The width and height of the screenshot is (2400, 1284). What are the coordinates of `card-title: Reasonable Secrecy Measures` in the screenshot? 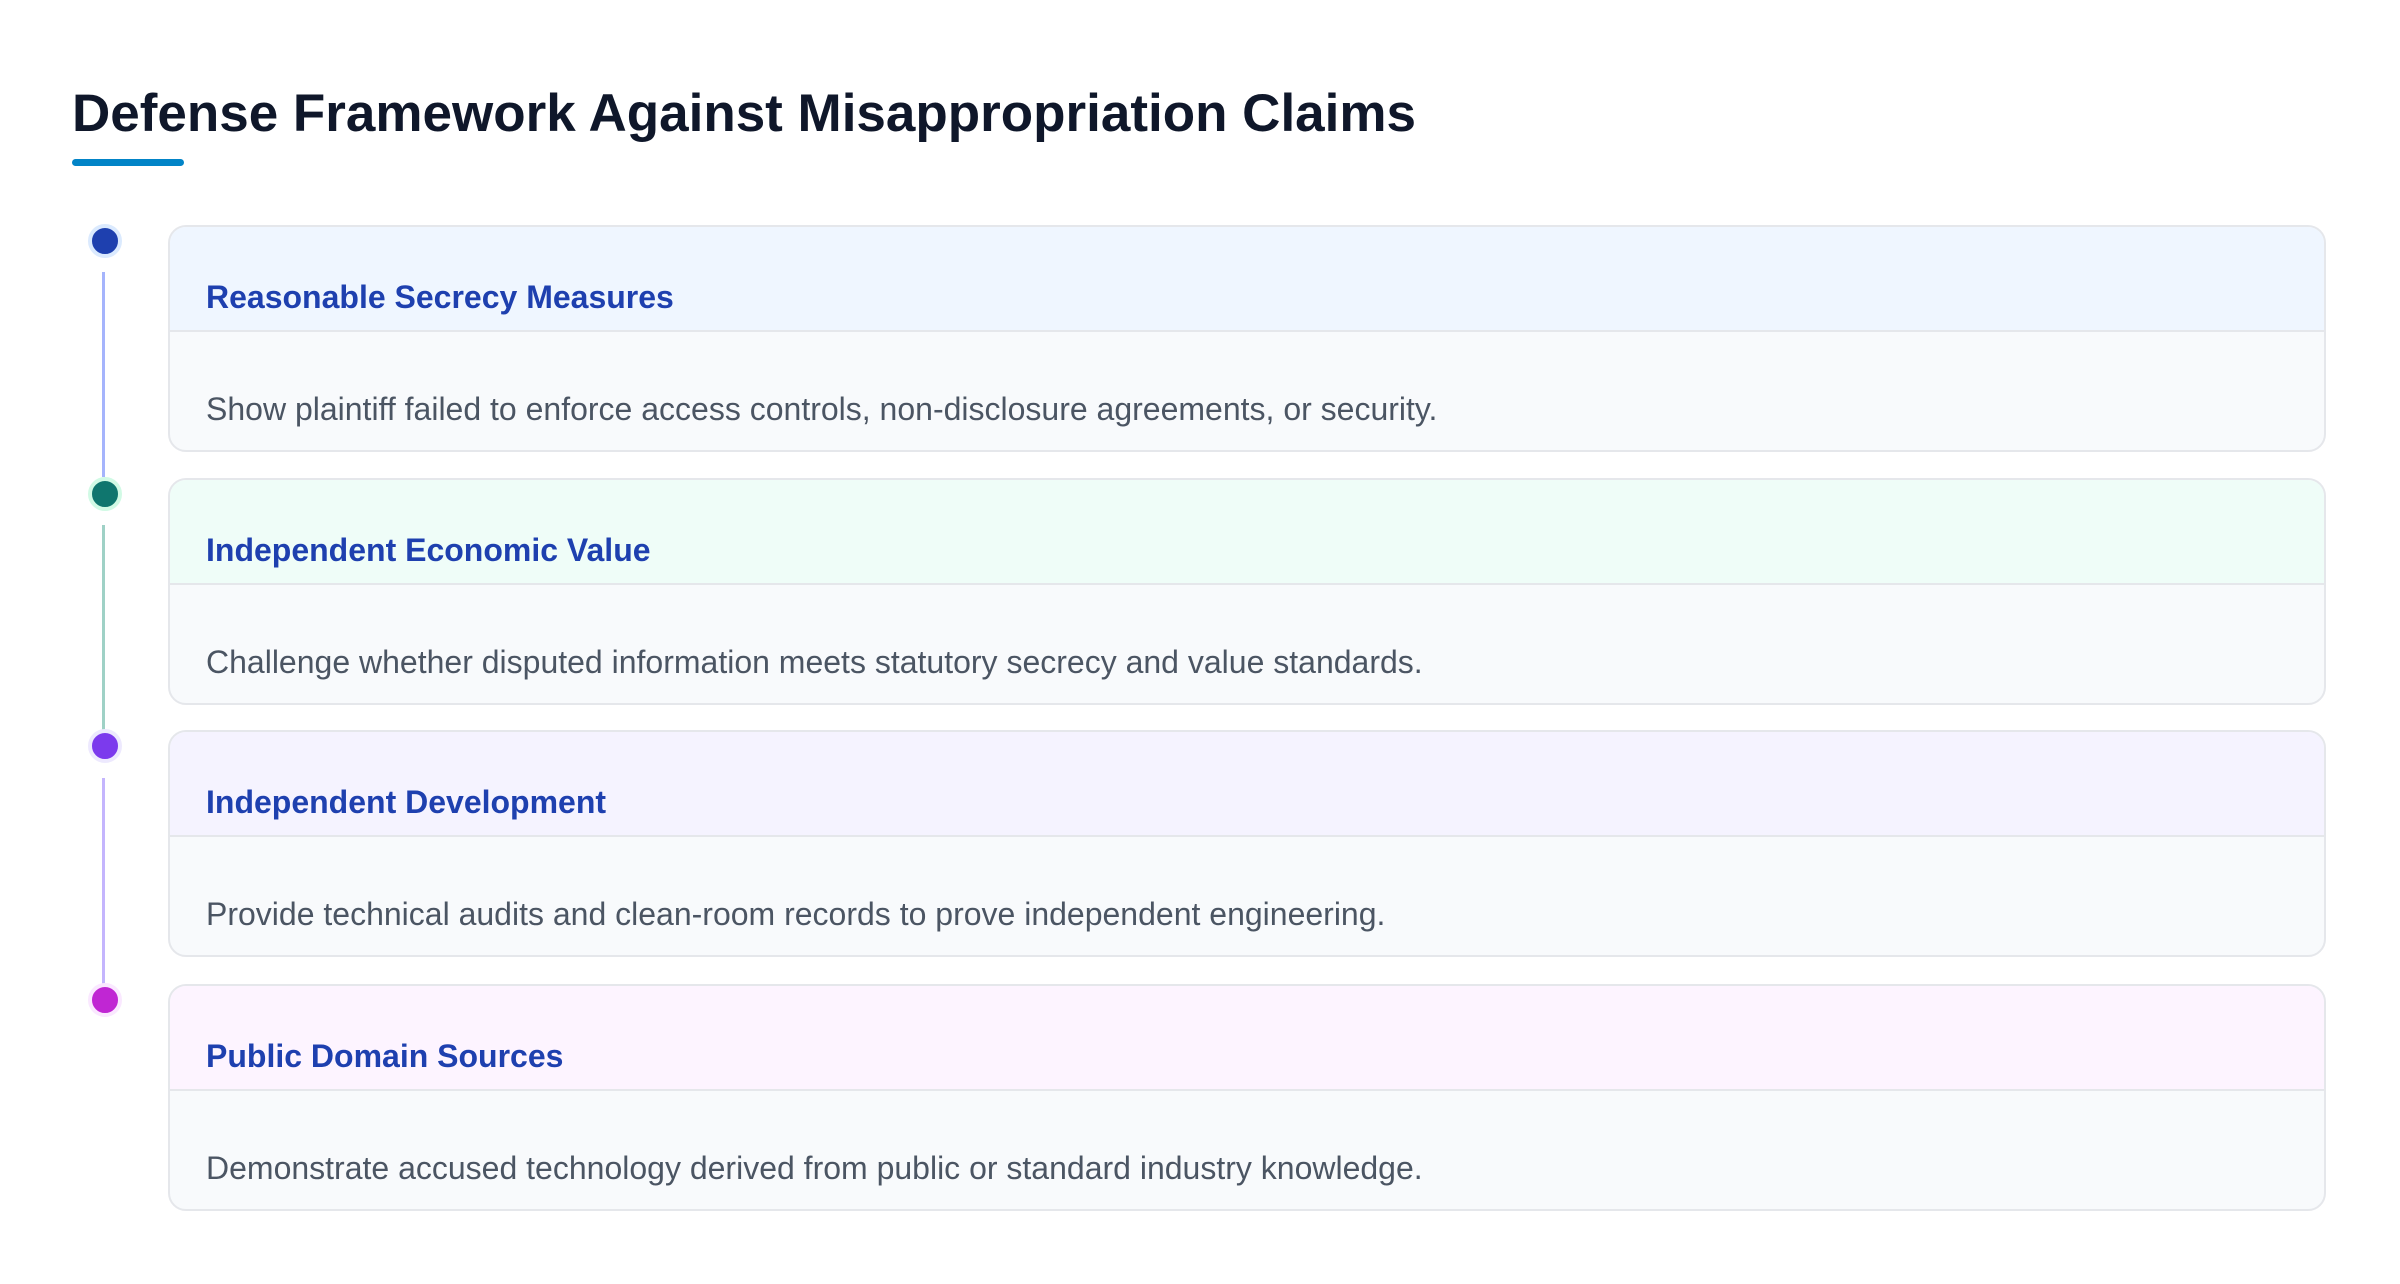 It's located at (440, 297).